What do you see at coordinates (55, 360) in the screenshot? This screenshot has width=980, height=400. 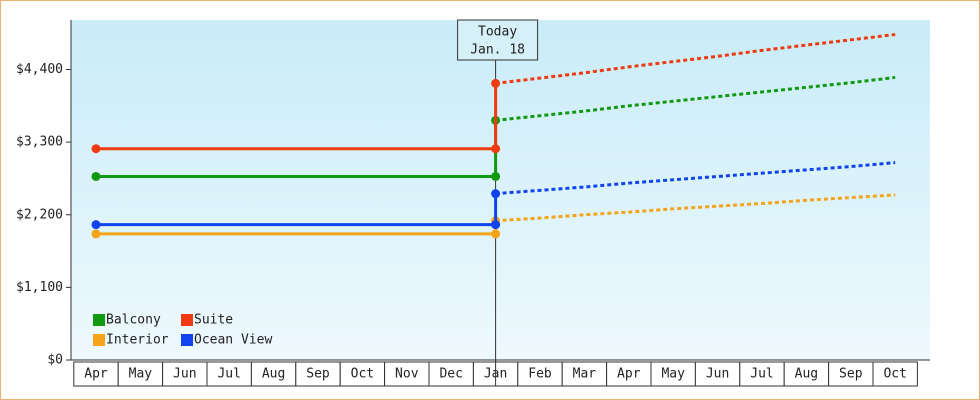 I see `y-tick-label: $0` at bounding box center [55, 360].